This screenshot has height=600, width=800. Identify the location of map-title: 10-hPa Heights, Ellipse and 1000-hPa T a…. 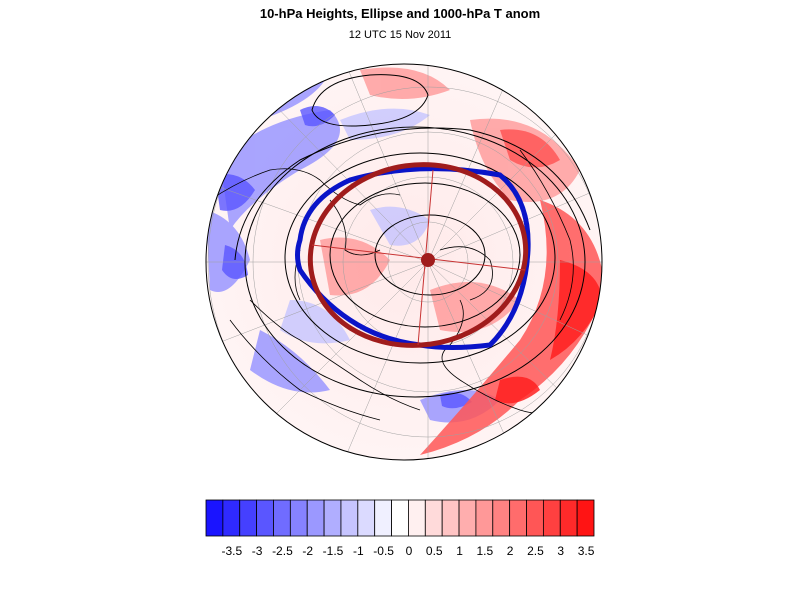
(400, 13).